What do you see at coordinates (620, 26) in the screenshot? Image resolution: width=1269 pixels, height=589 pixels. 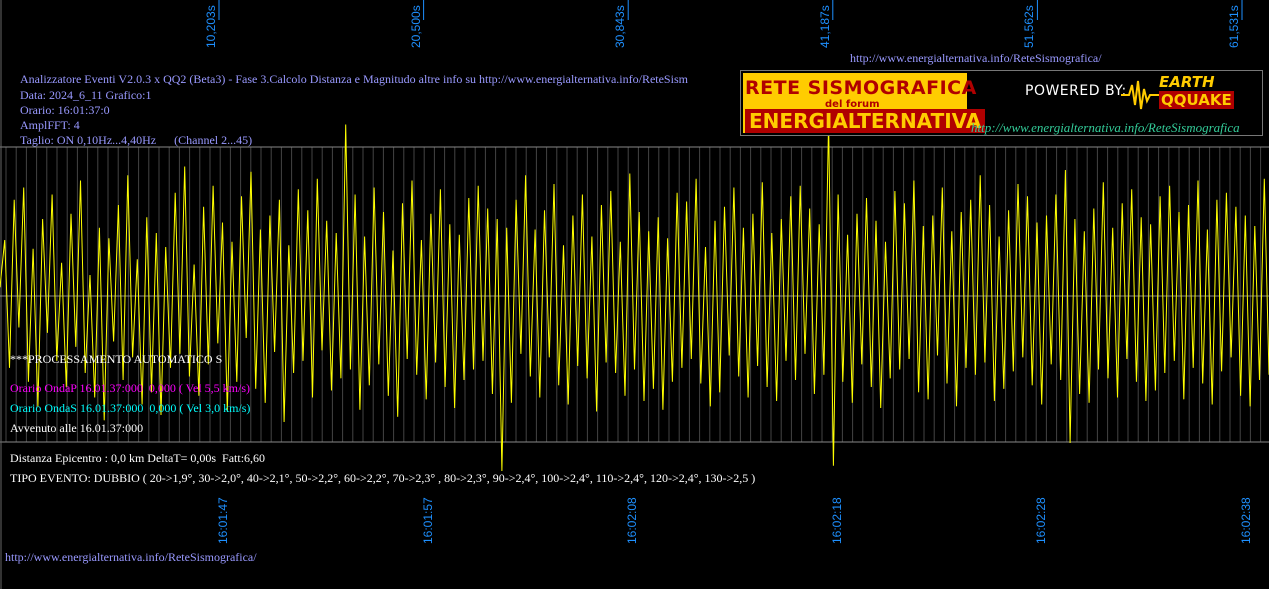 I see `top-tick-label: 30,843s` at bounding box center [620, 26].